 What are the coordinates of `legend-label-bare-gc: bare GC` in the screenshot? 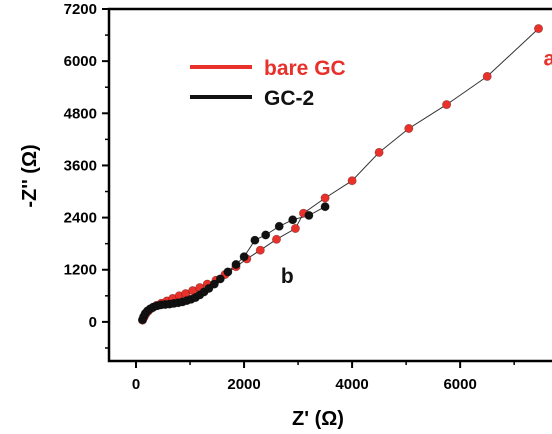 It's located at (305, 68).